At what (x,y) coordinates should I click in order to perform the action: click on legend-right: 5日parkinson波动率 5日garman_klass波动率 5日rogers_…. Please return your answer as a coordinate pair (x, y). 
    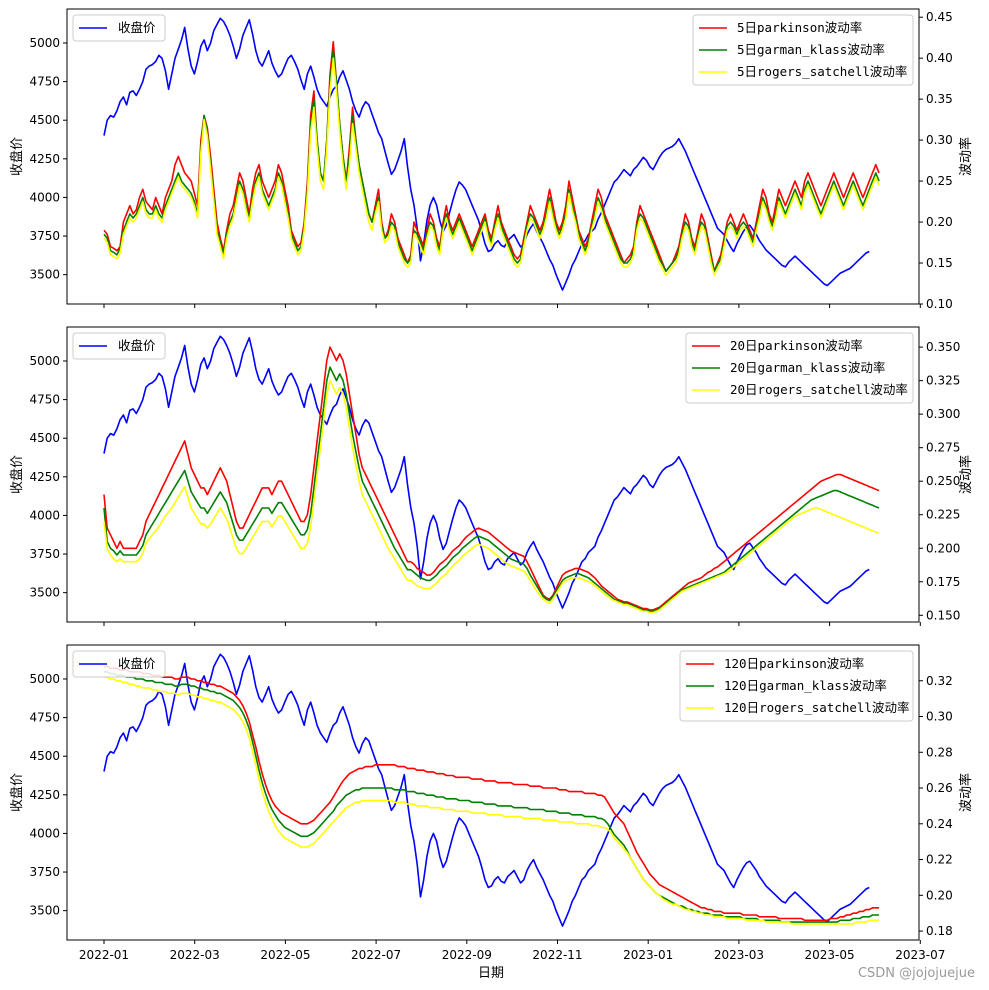
    Looking at the image, I should click on (803, 50).